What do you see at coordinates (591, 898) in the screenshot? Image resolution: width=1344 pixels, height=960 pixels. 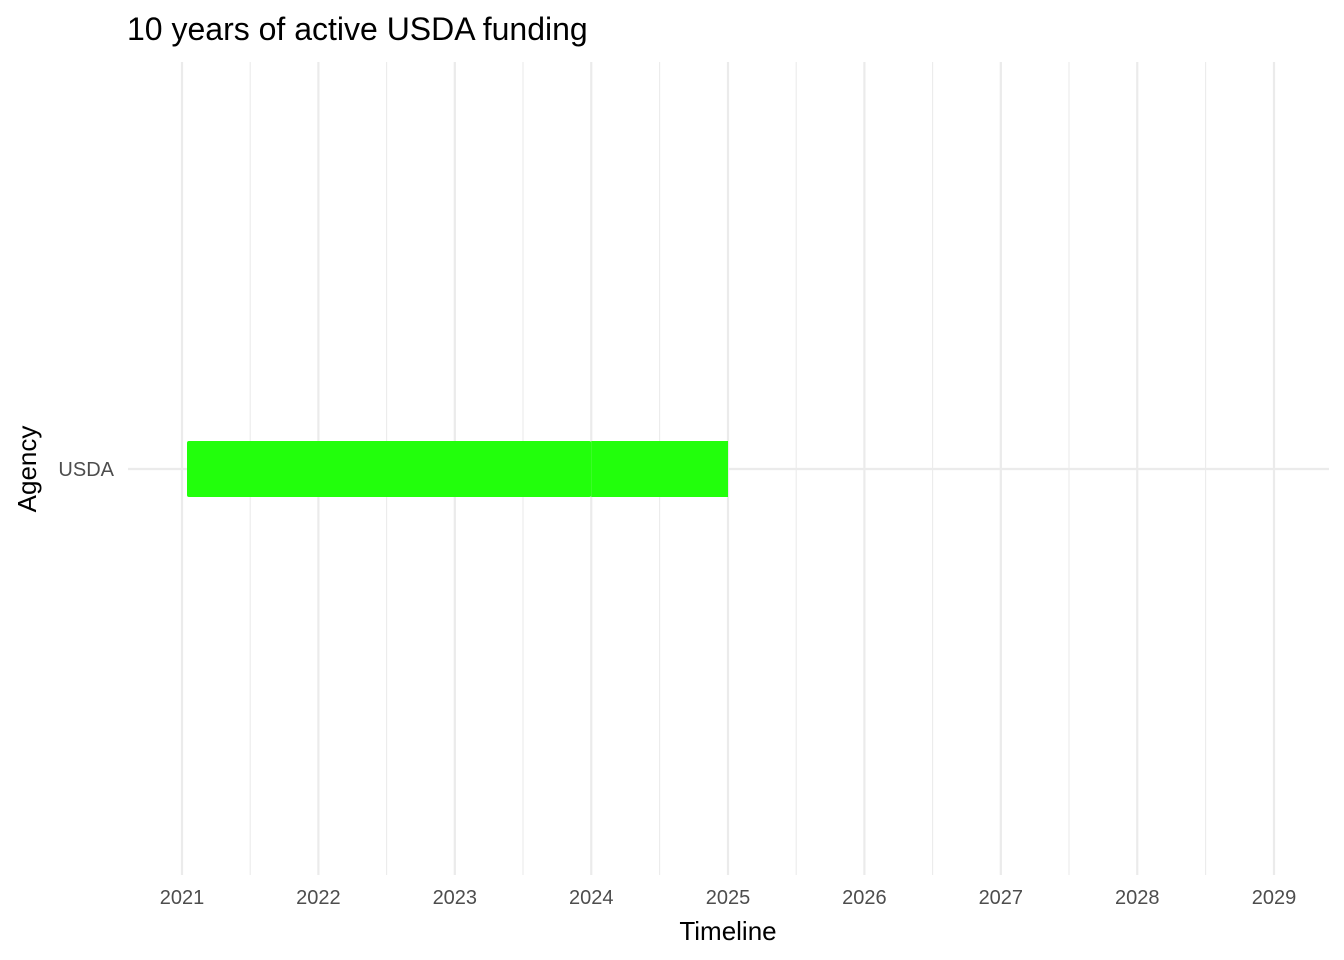 I see `x-tick-2024: 2024` at bounding box center [591, 898].